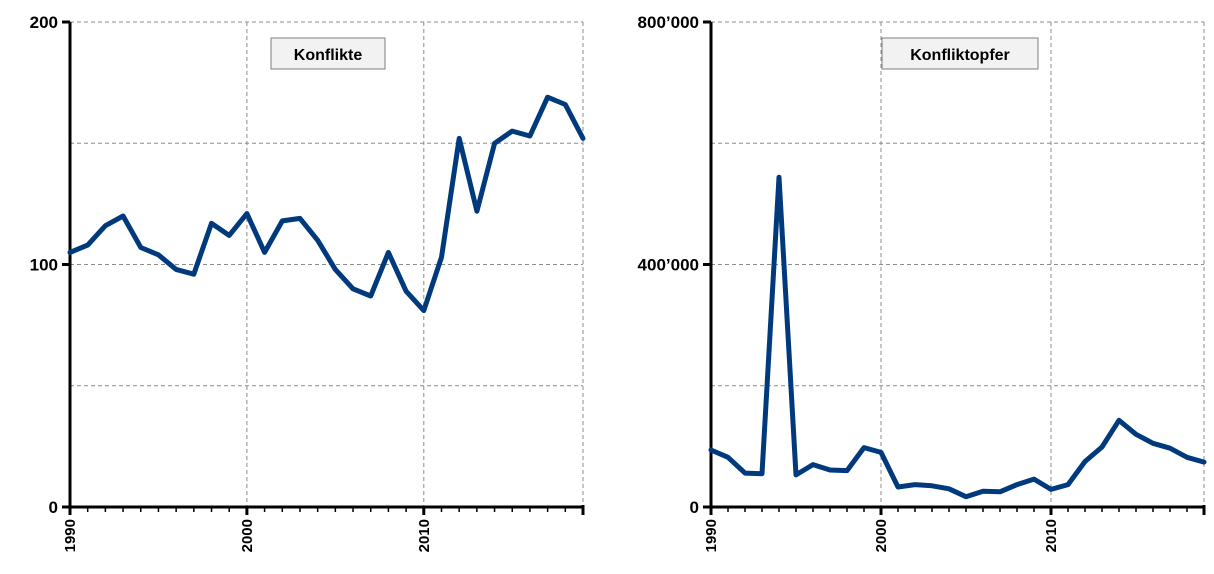  Describe the element at coordinates (668, 265) in the screenshot. I see `y-tick-label: 400’000` at that location.